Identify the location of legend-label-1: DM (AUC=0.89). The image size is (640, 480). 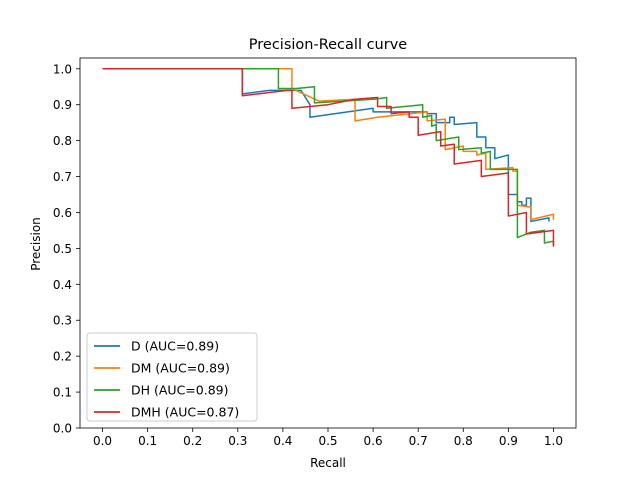
(180, 368).